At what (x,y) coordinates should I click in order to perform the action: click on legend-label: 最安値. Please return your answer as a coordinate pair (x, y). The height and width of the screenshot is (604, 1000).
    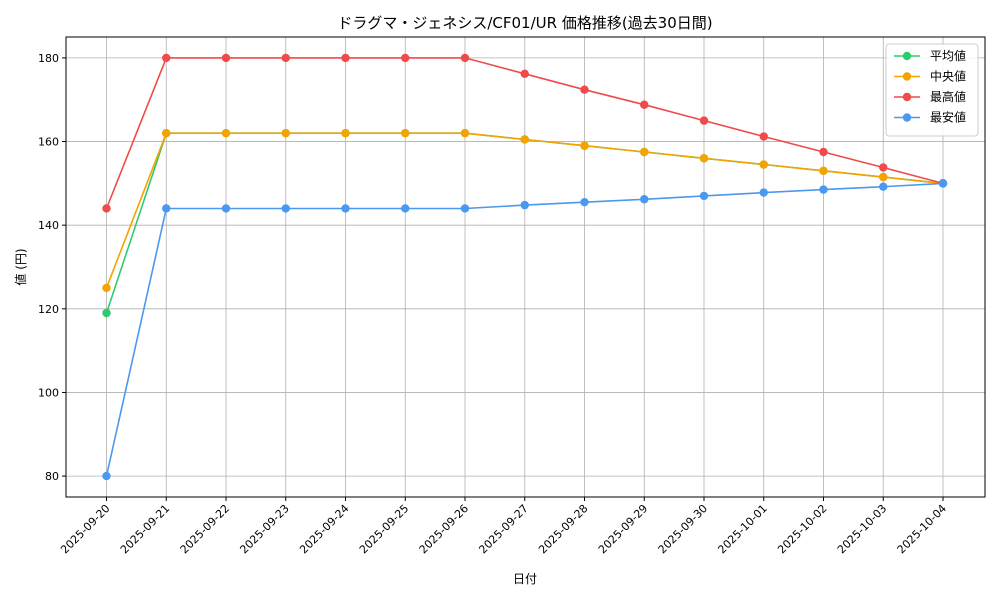
    Looking at the image, I should click on (948, 117).